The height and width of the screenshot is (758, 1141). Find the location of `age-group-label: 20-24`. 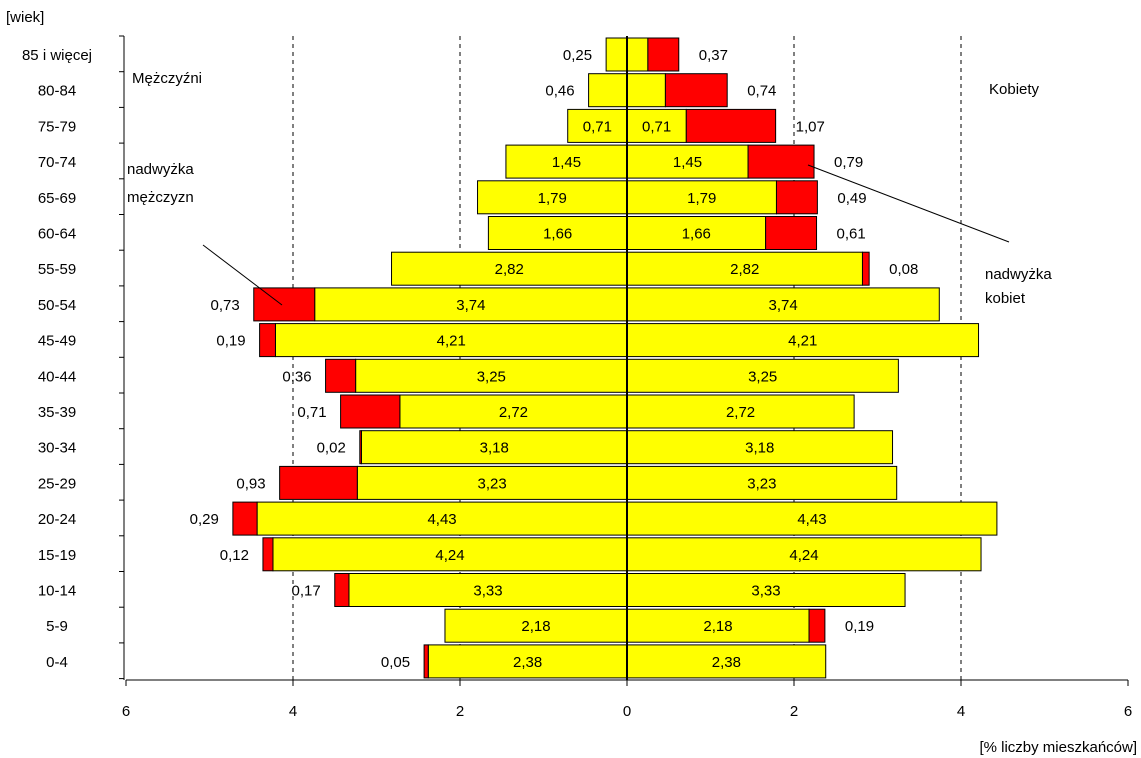

age-group-label: 20-24 is located at coordinates (57, 519).